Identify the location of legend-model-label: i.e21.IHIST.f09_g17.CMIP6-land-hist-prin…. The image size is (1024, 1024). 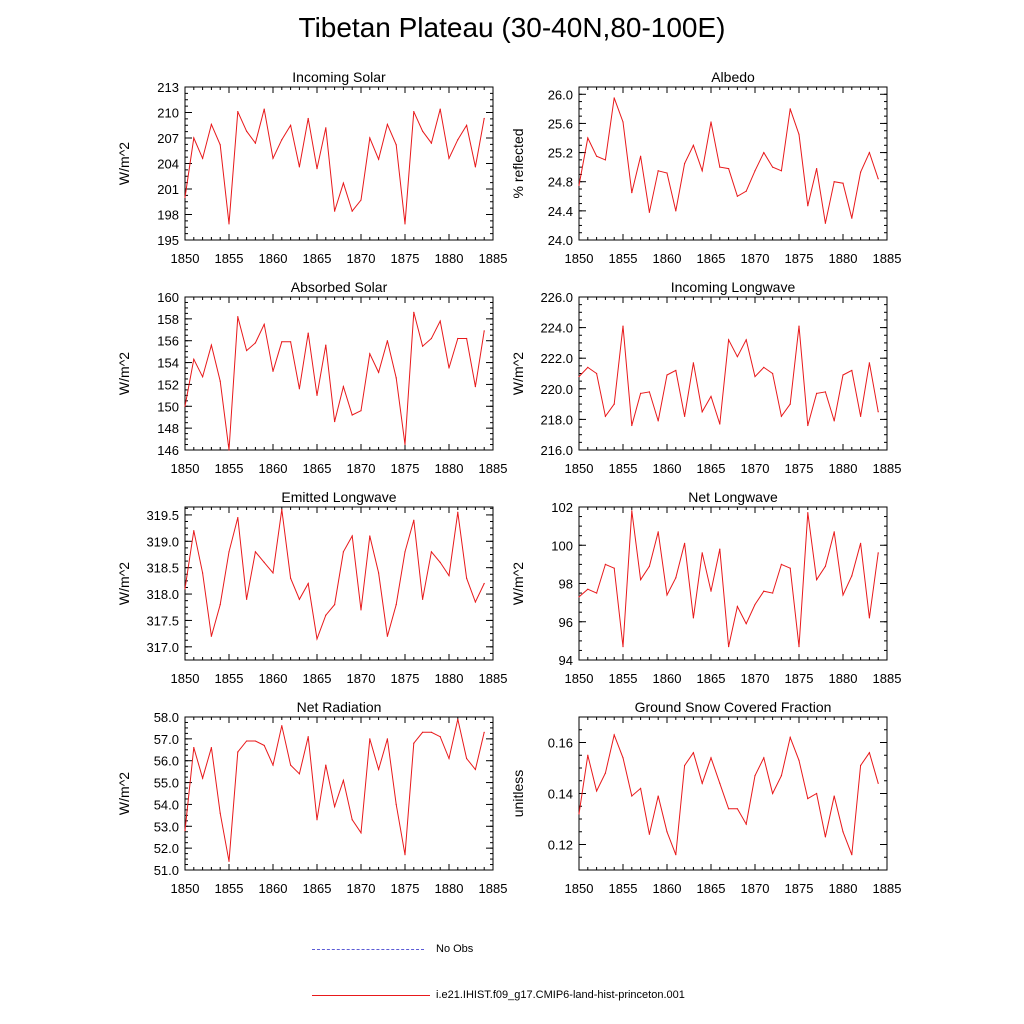
(560, 995).